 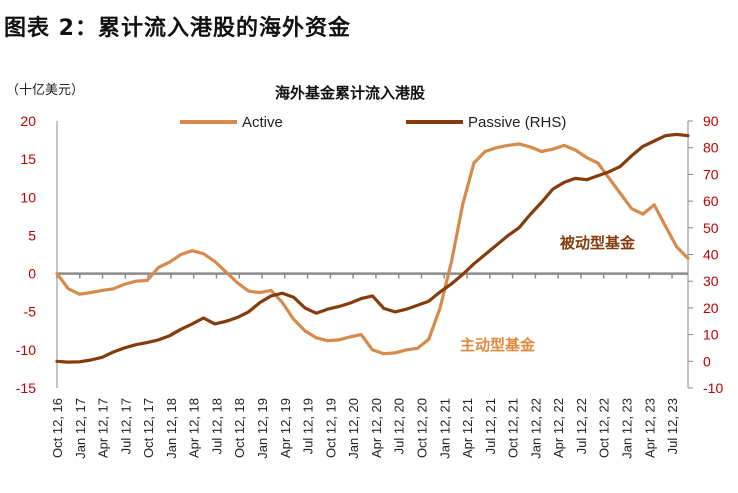 I want to click on x-axis-tick-label: Apr 12, 20, so click(x=376, y=428).